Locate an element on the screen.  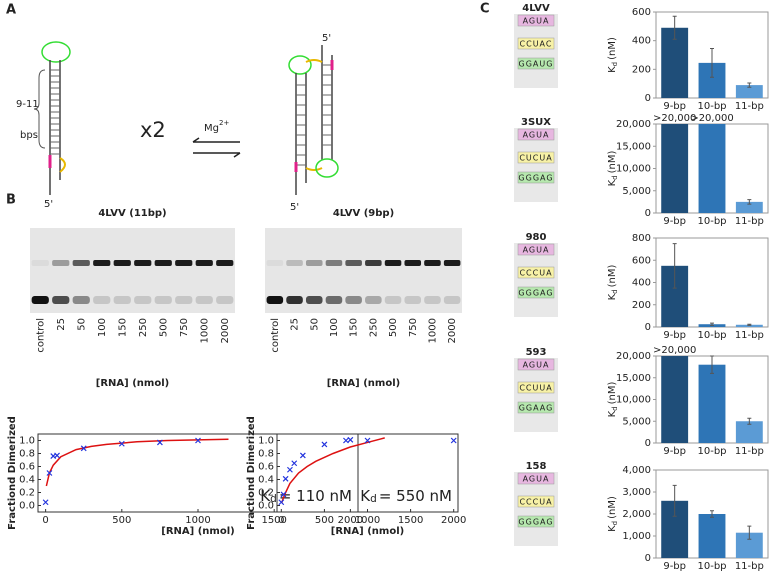
x-tick-label: 0 is located at coordinates (45, 520).